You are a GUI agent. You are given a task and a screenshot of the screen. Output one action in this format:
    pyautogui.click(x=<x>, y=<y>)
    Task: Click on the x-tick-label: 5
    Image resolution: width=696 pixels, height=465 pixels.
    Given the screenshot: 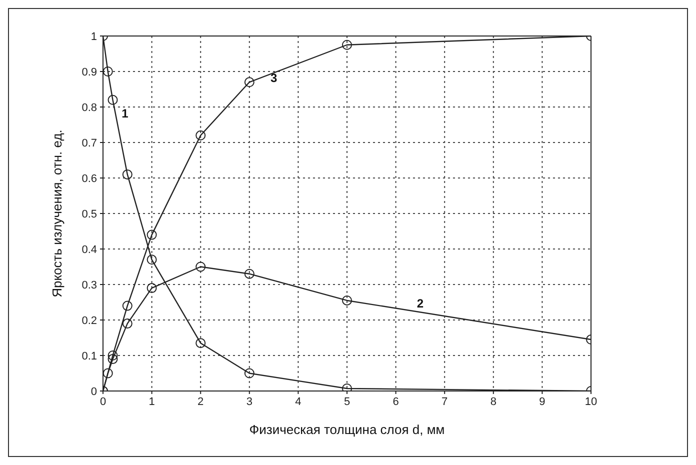 What is the action you would take?
    pyautogui.click(x=347, y=402)
    